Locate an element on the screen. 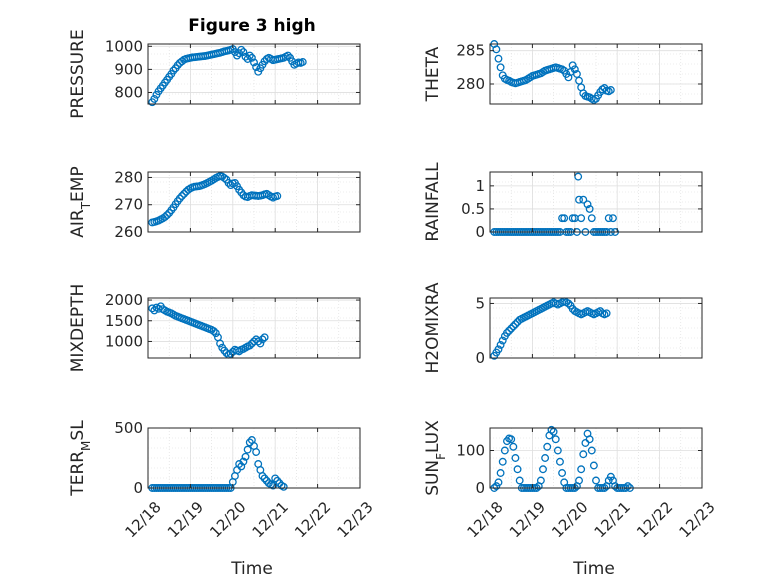 The width and height of the screenshot is (778, 583). y-axis-label: TERRMSL is located at coordinates (80, 458).